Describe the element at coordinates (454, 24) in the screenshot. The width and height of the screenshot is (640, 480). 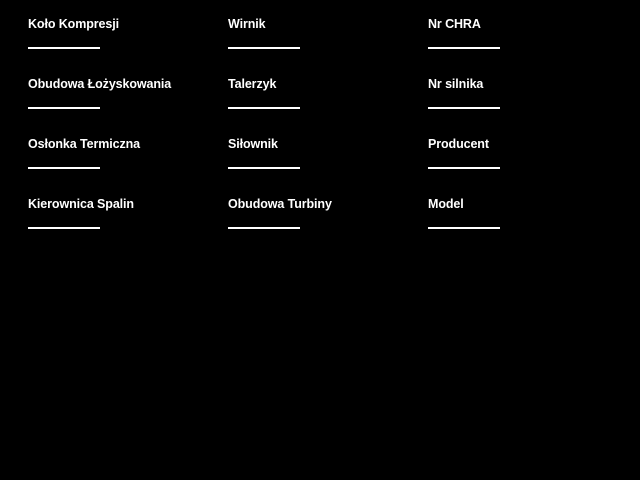
I see `field-label: Nr CHRA` at that location.